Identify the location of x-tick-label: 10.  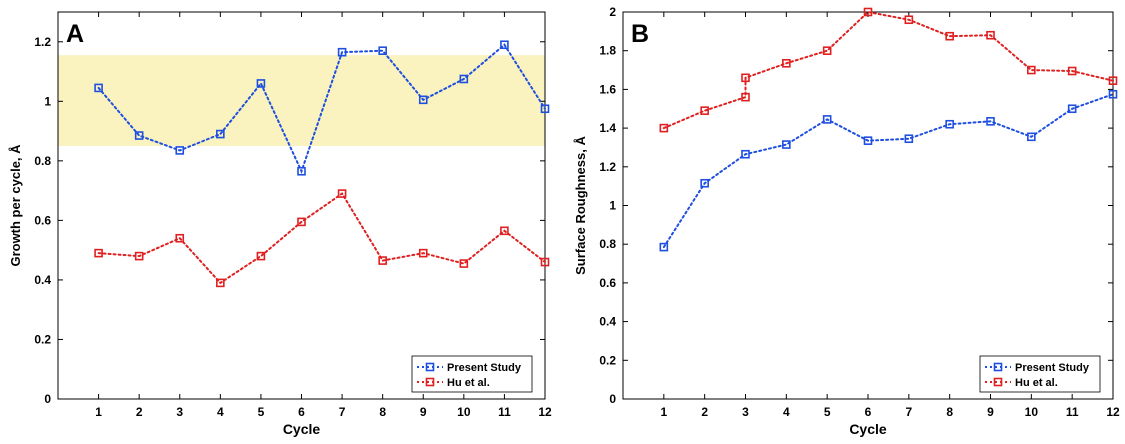
(464, 412).